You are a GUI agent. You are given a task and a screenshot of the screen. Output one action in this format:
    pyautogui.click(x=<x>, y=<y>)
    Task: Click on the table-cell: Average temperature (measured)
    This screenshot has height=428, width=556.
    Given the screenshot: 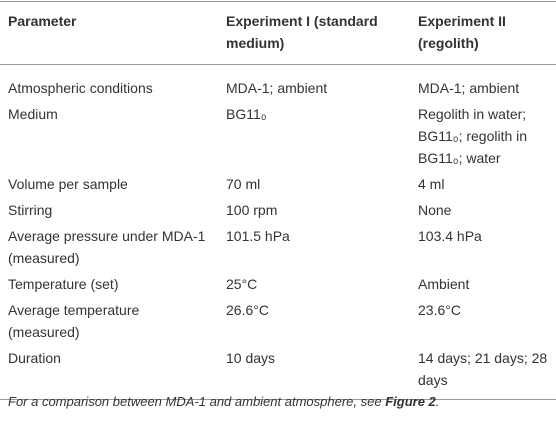 What is the action you would take?
    pyautogui.click(x=74, y=321)
    